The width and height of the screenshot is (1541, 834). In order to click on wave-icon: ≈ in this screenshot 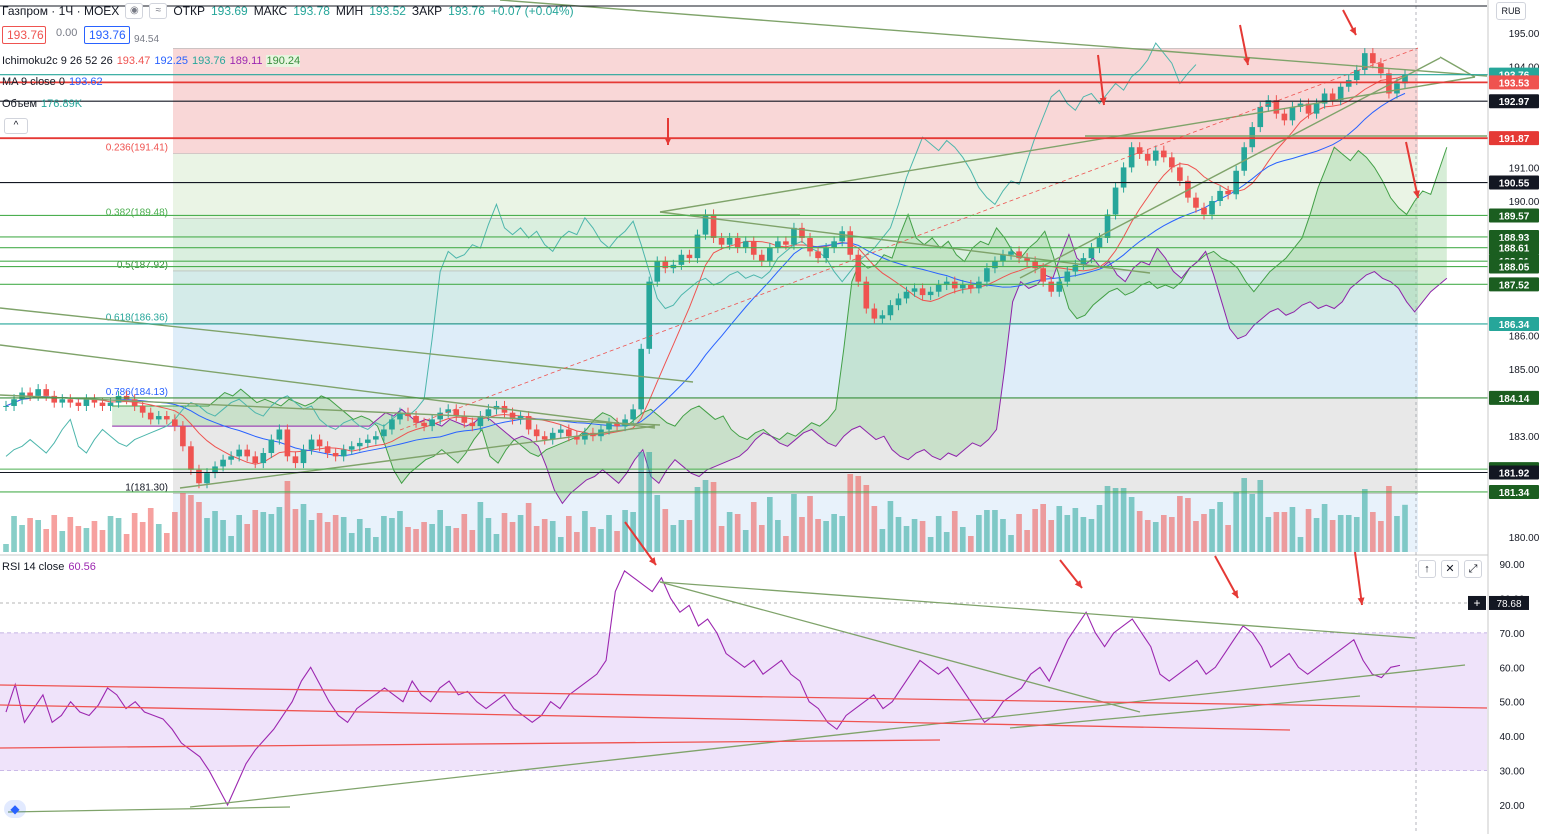, I will do `click(158, 11)`.